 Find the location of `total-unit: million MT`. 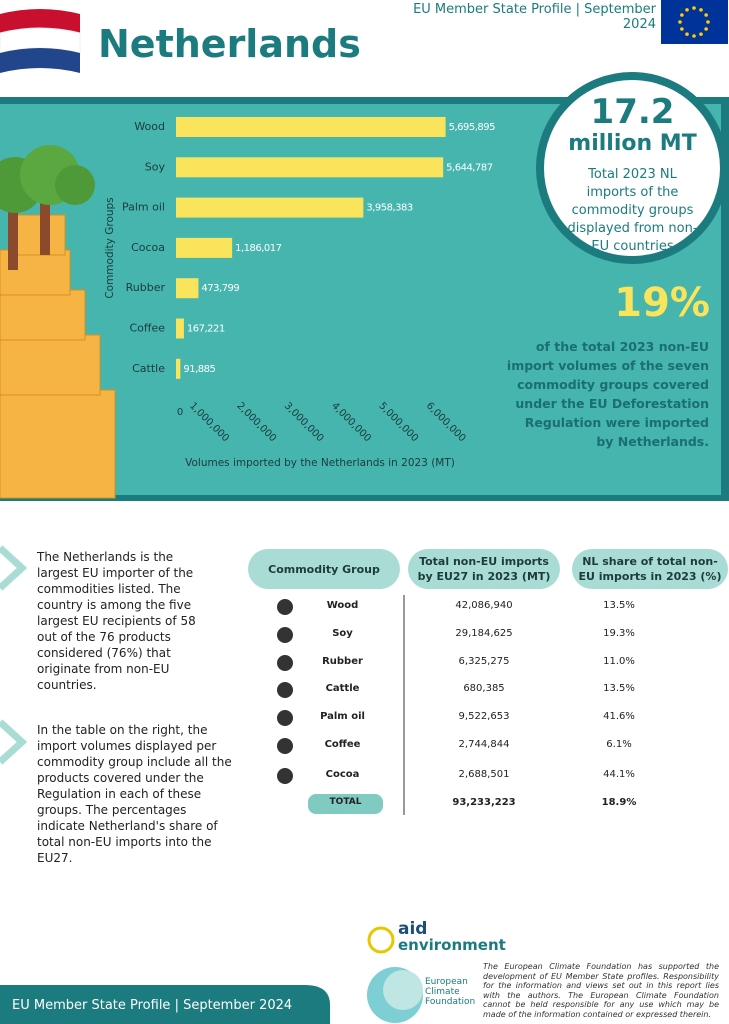

total-unit: million MT is located at coordinates (632, 143).